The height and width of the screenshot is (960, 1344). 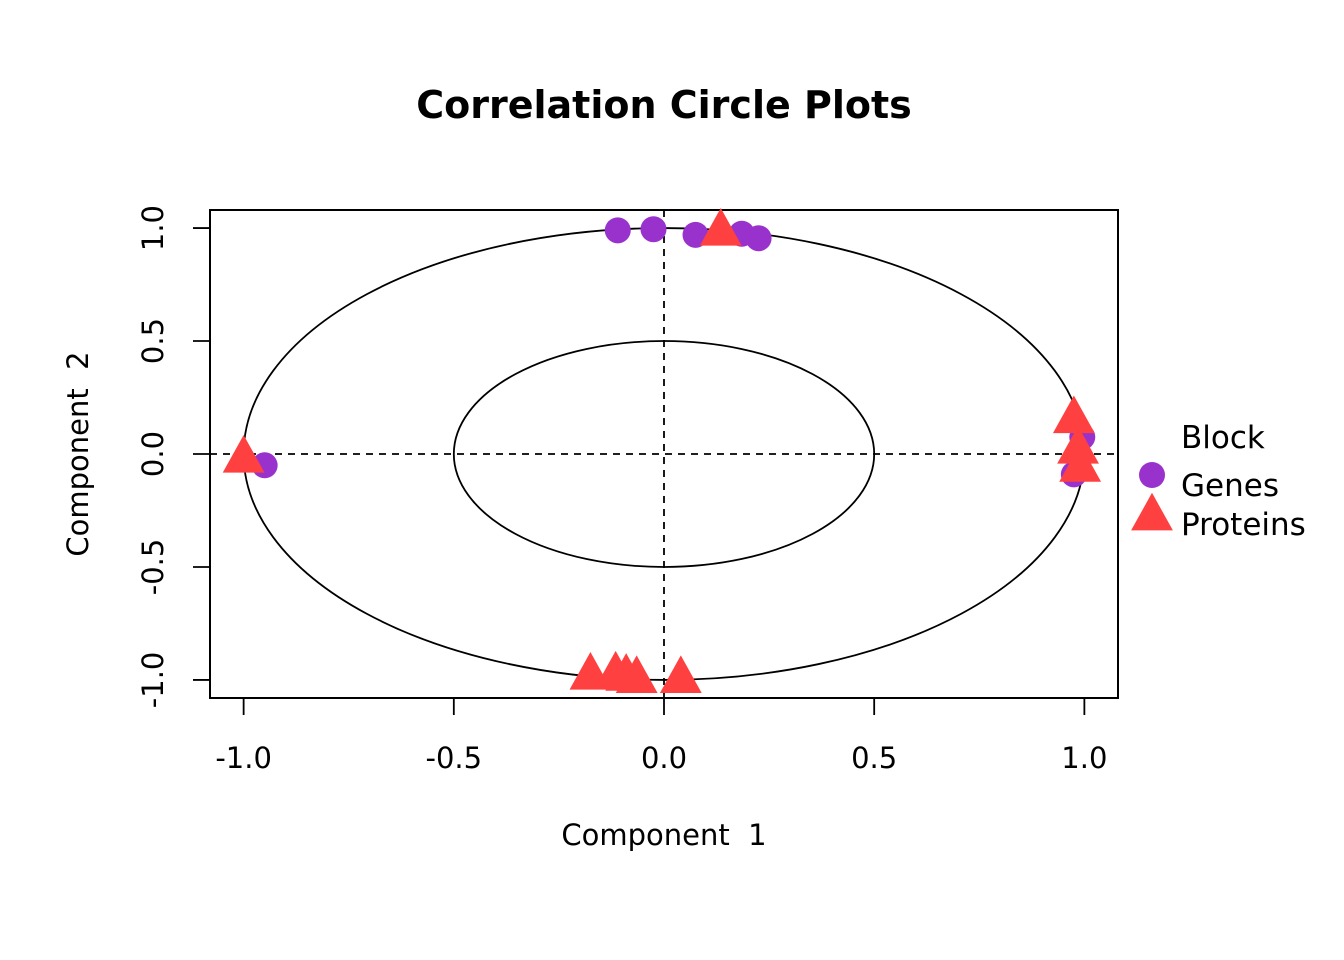 I want to click on y-tick-label: -1.0, so click(x=153, y=680).